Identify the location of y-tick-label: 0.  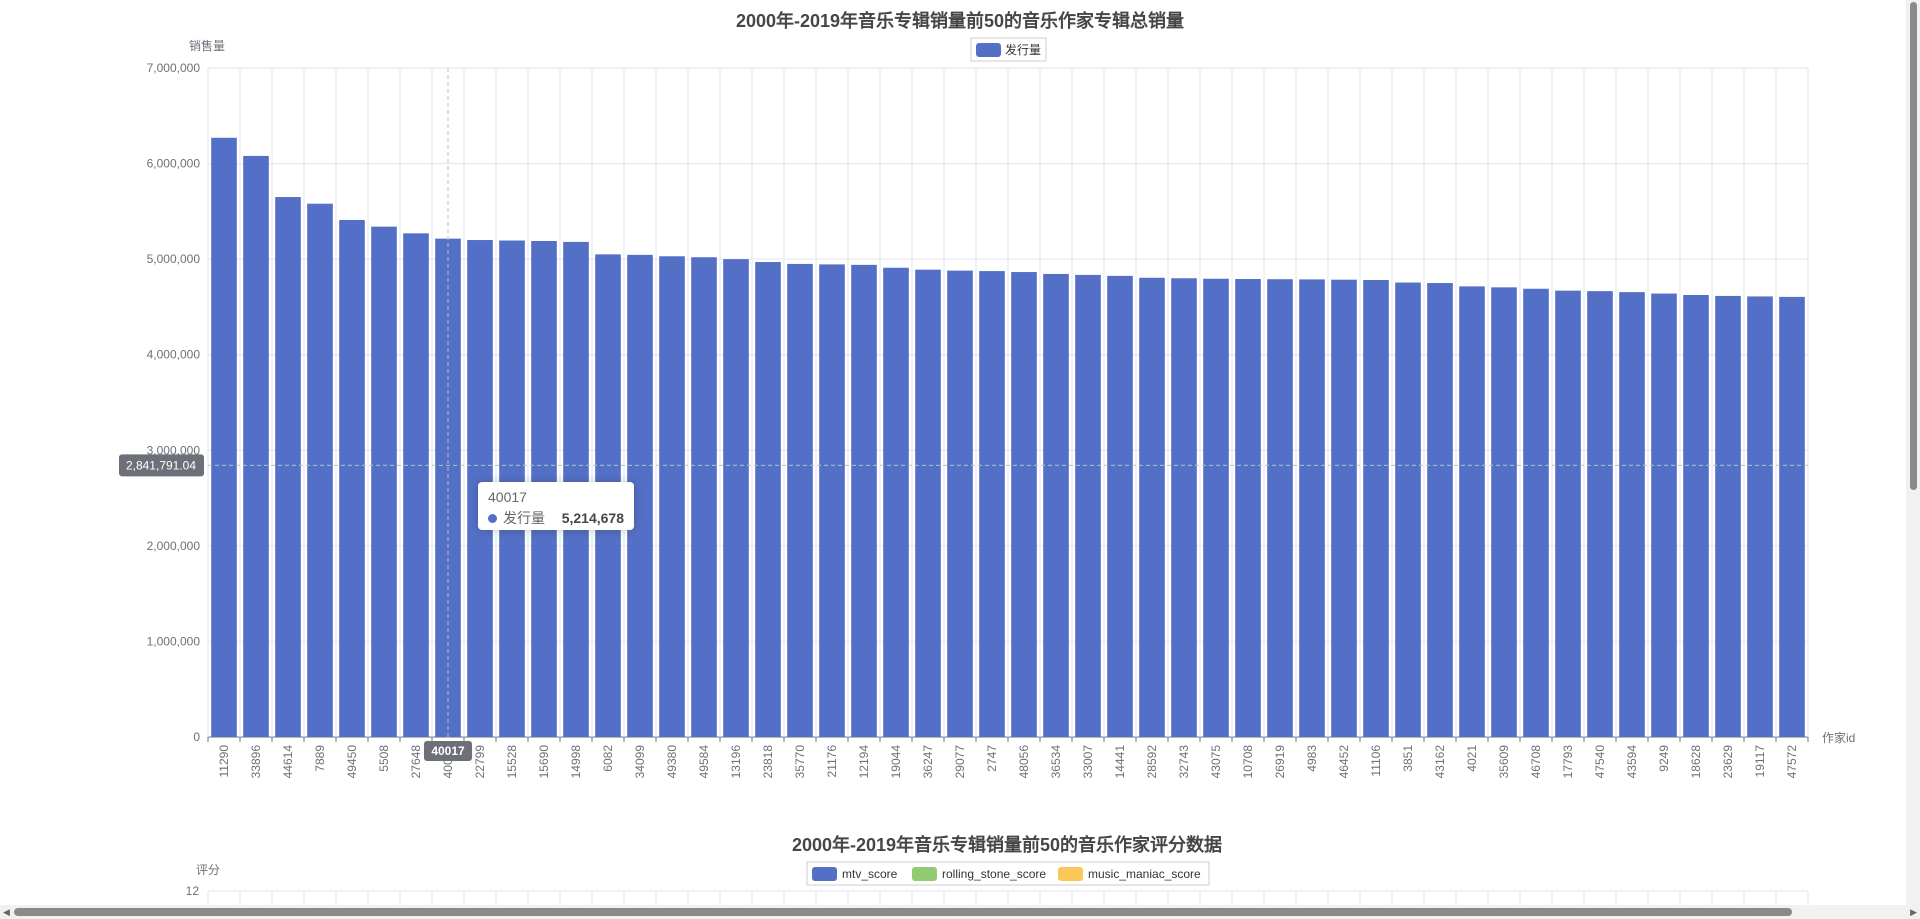
(196, 737).